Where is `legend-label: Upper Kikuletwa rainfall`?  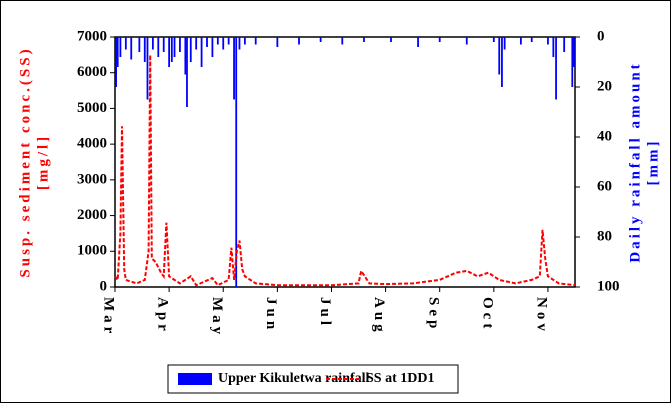
legend-label: Upper Kikuletwa rainfall is located at coordinates (294, 378).